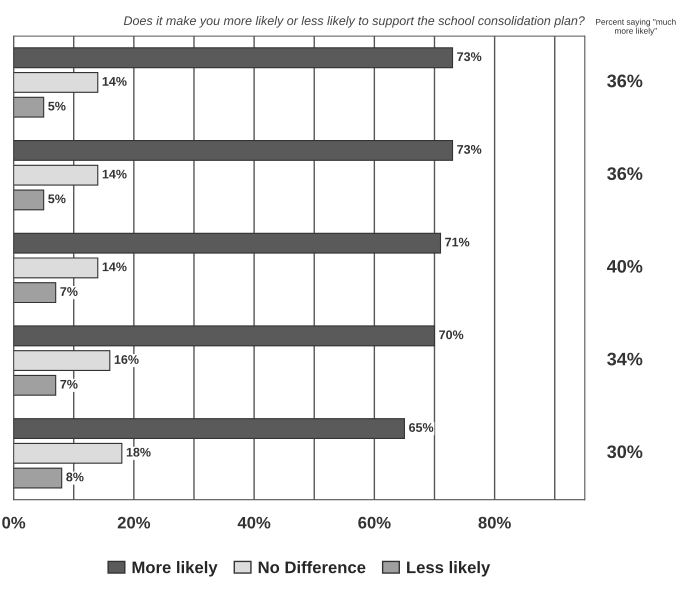 Image resolution: width=680 pixels, height=602 pixels. Describe the element at coordinates (75, 477) in the screenshot. I see `data-label: 8%` at that location.